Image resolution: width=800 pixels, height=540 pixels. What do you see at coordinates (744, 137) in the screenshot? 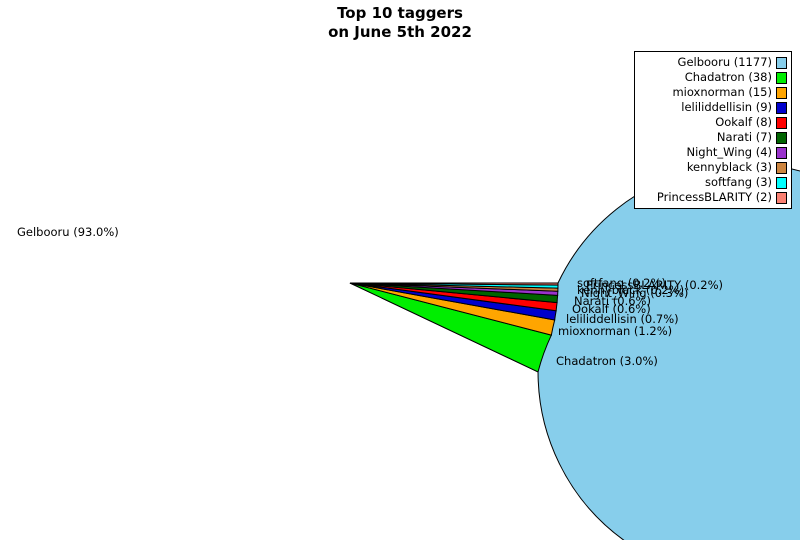
I see `legend-item-label: Narati (7)` at bounding box center [744, 137].